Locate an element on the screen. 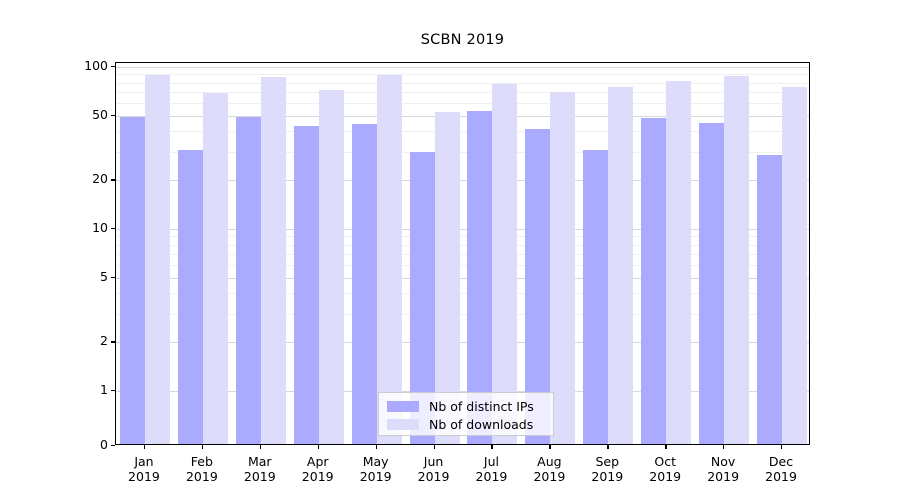 The image size is (900, 500). y-axis-tick-label: 20 is located at coordinates (100, 178).